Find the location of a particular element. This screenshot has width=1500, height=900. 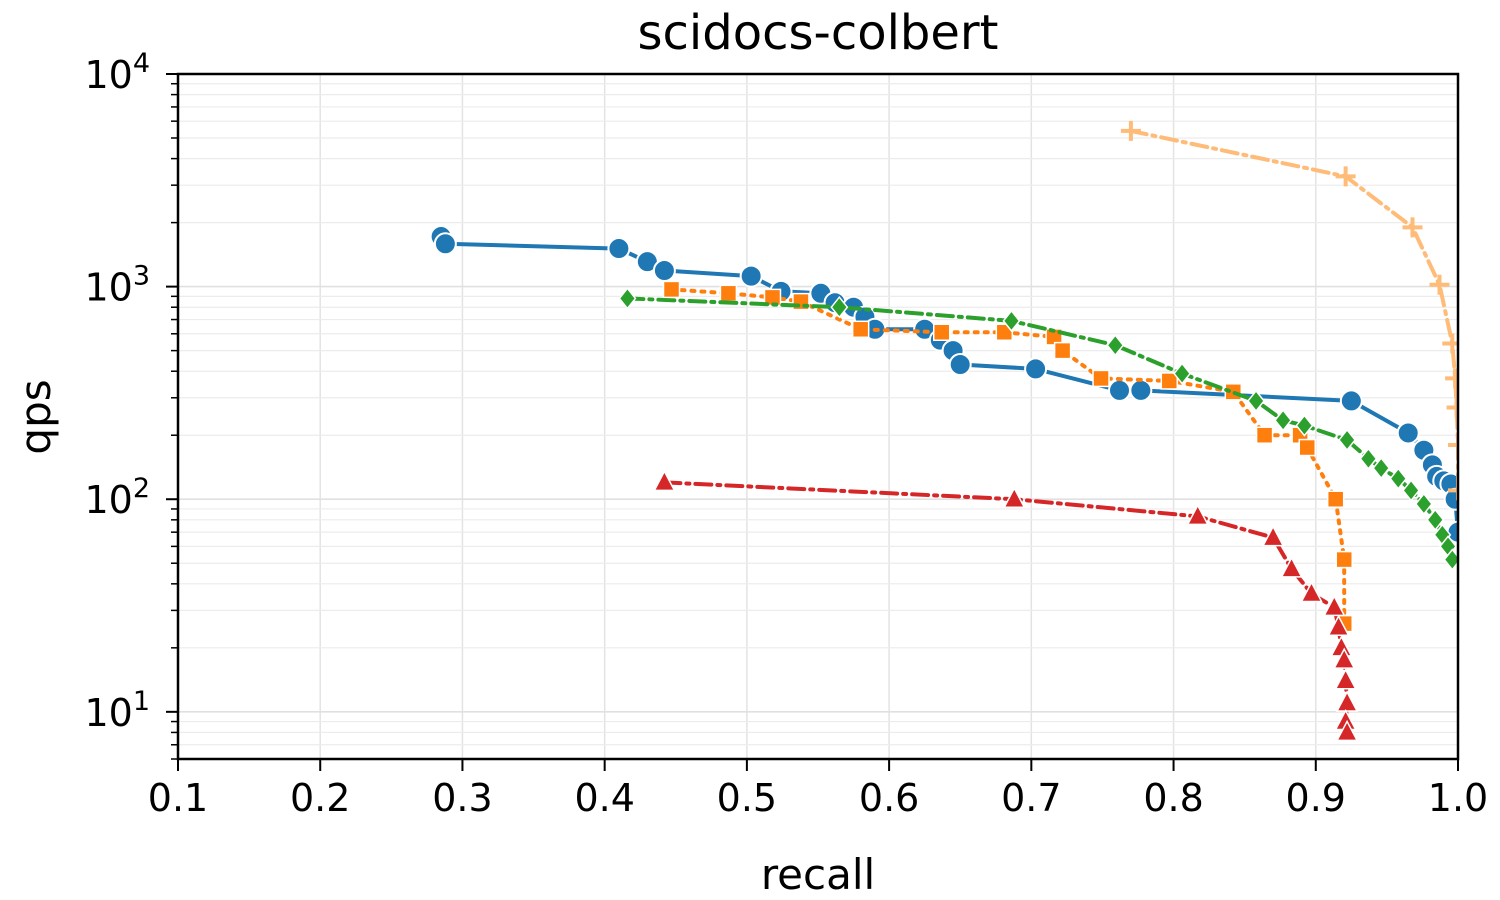

x-tick-label: 0.4 is located at coordinates (604, 798).